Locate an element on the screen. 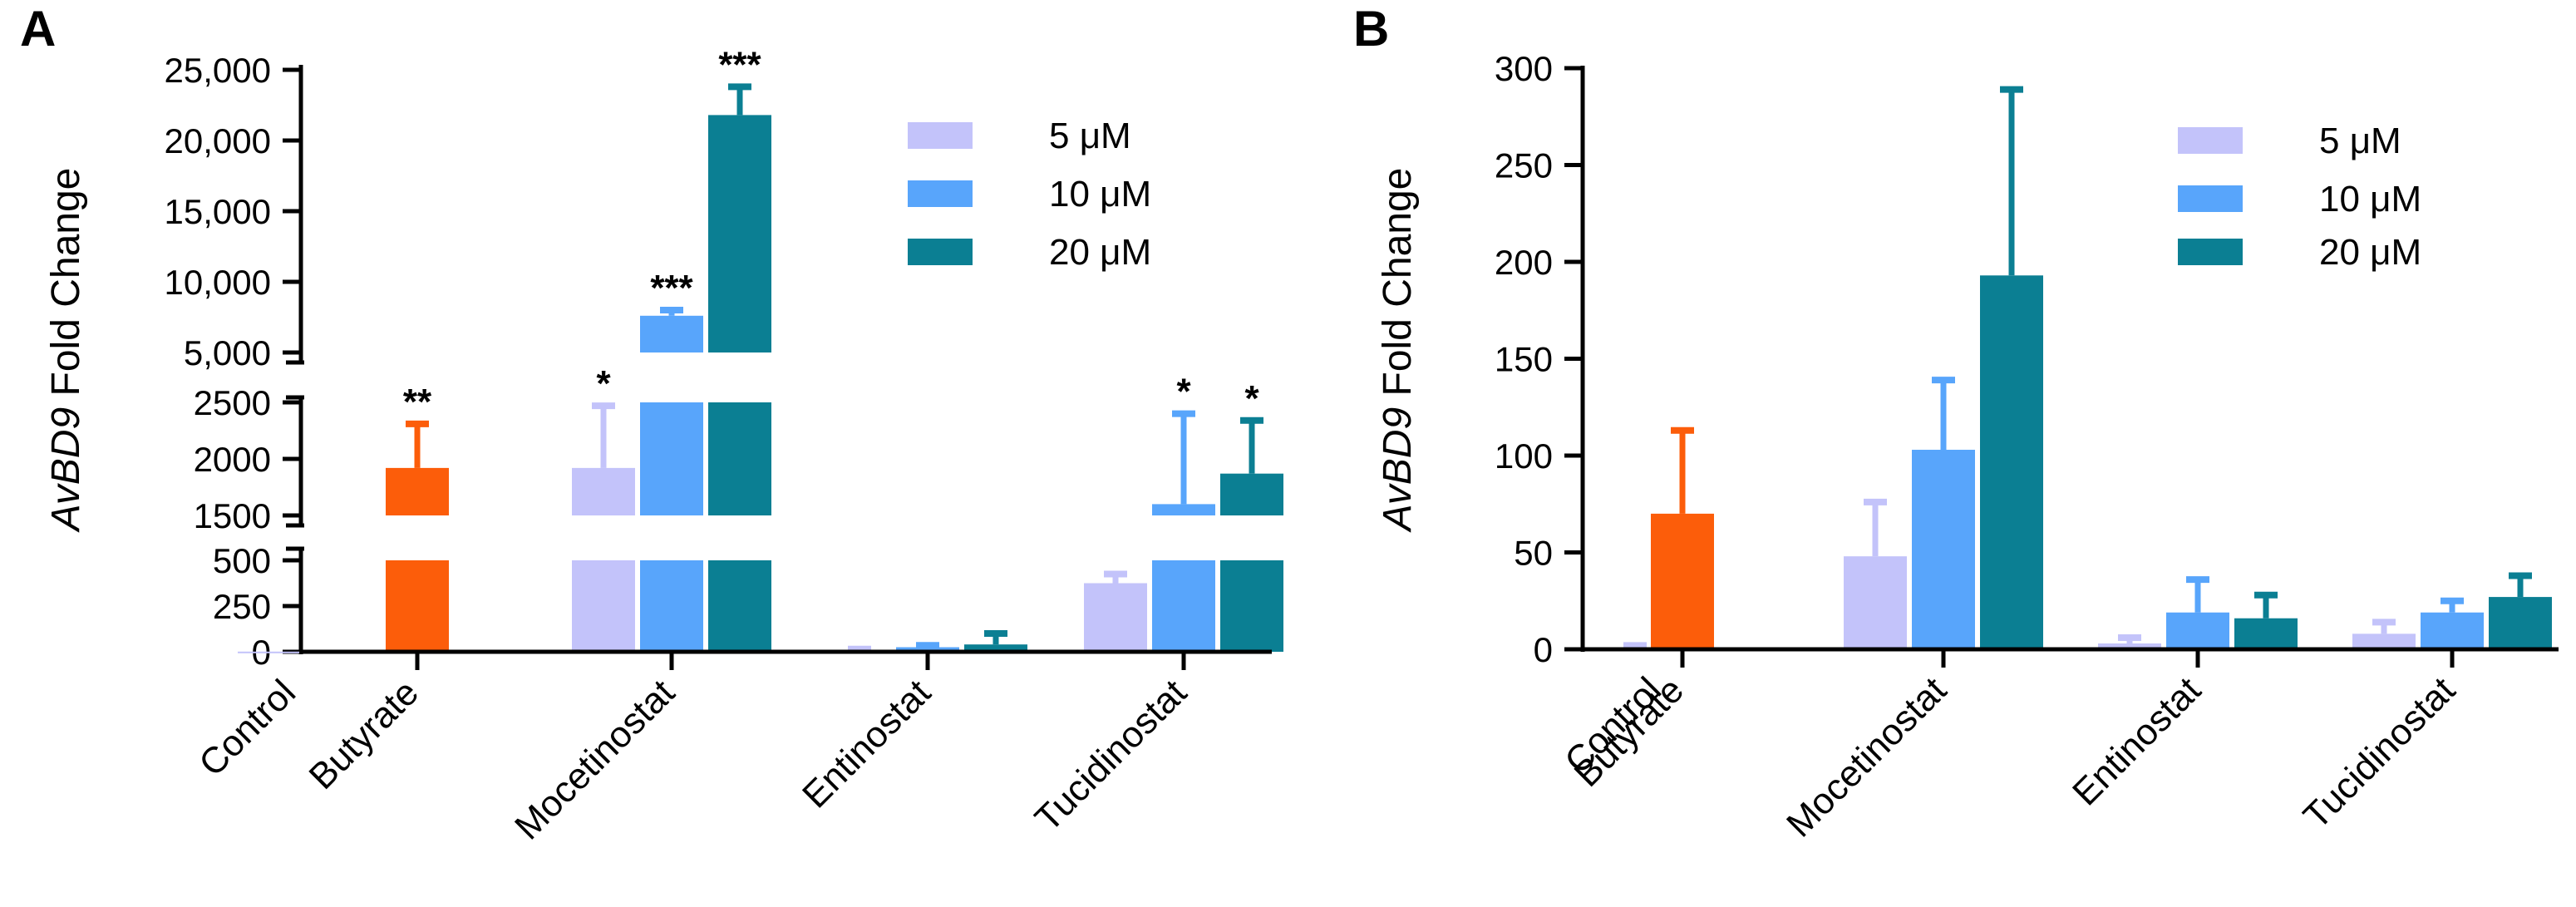  y-tick-label: 150 is located at coordinates (1524, 360).